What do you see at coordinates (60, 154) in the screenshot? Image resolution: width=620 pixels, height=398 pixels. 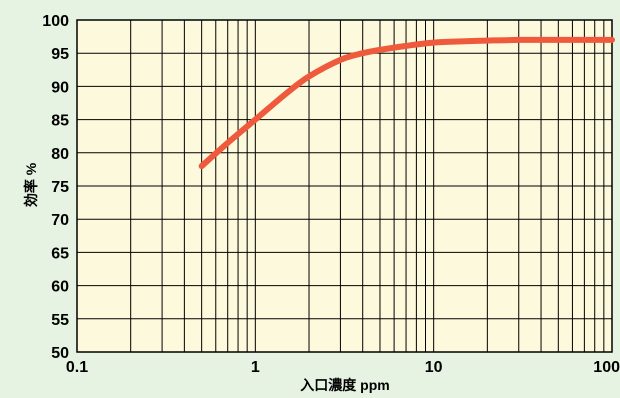 I see `y-tick-label: 80` at bounding box center [60, 154].